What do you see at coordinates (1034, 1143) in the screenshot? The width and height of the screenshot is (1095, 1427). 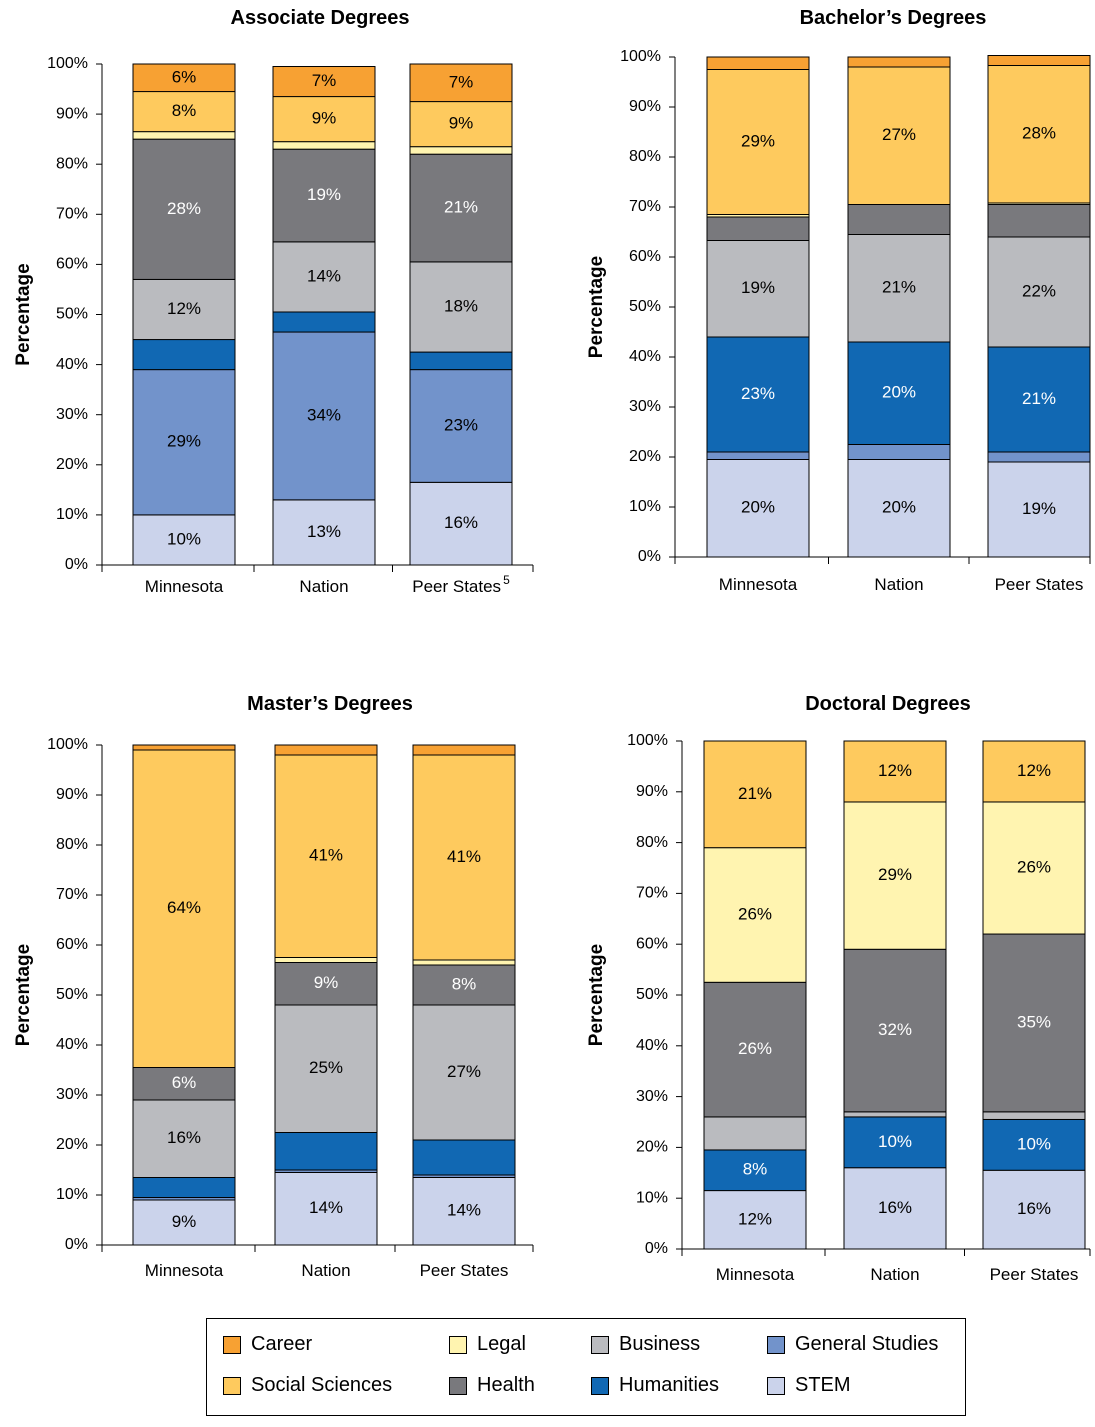 I see `data-label-humanities: 10%` at bounding box center [1034, 1143].